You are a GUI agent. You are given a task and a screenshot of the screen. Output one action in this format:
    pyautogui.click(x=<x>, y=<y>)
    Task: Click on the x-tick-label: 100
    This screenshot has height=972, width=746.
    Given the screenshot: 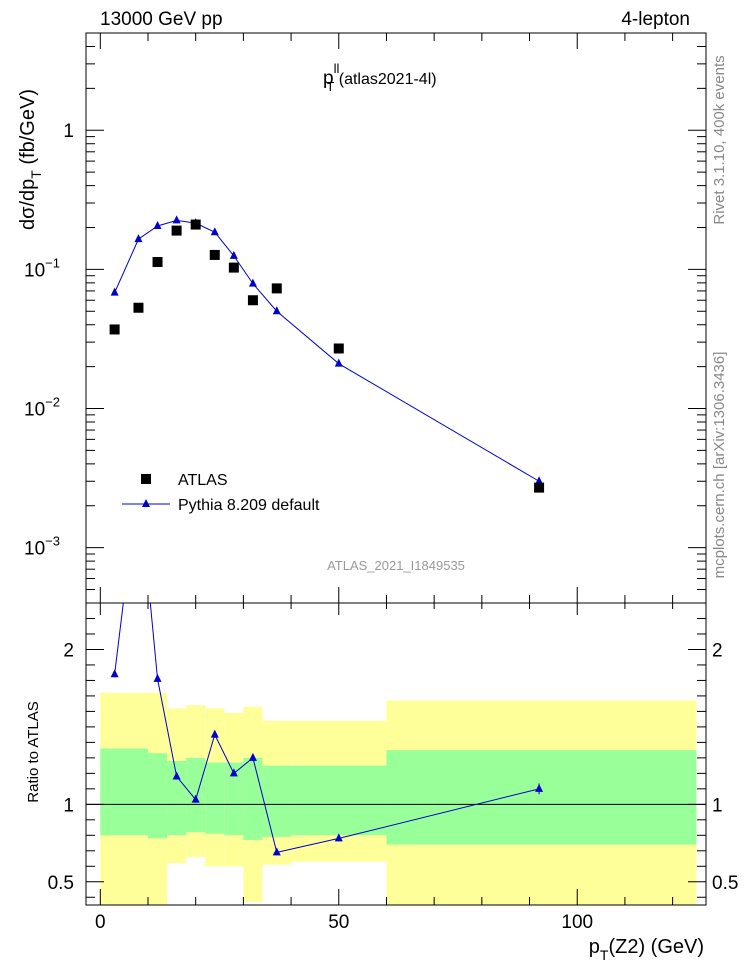 What is the action you would take?
    pyautogui.click(x=577, y=922)
    